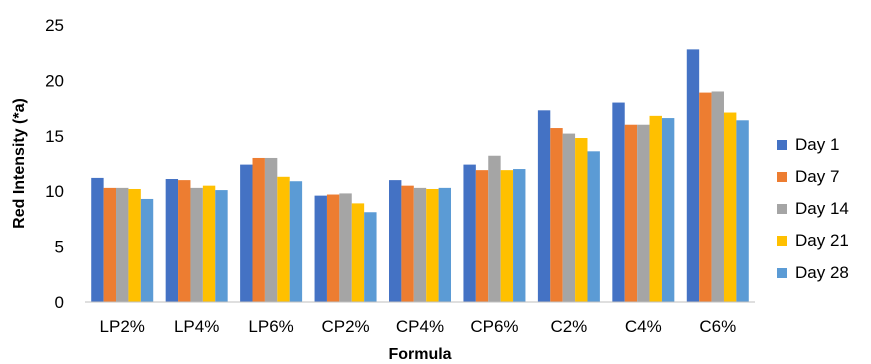  What do you see at coordinates (822, 208) in the screenshot?
I see `legend-label: Day 14` at bounding box center [822, 208].